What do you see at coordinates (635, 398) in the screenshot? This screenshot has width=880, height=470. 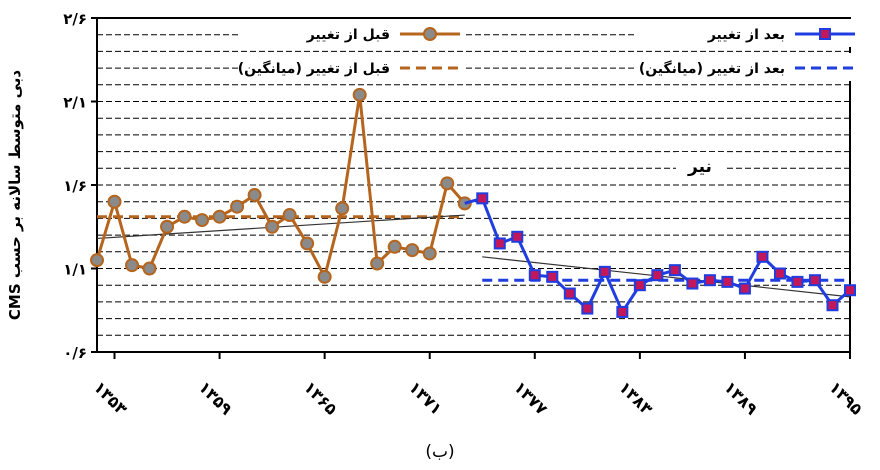 I see `x-tick-label: ۱۳۸۳` at bounding box center [635, 398].